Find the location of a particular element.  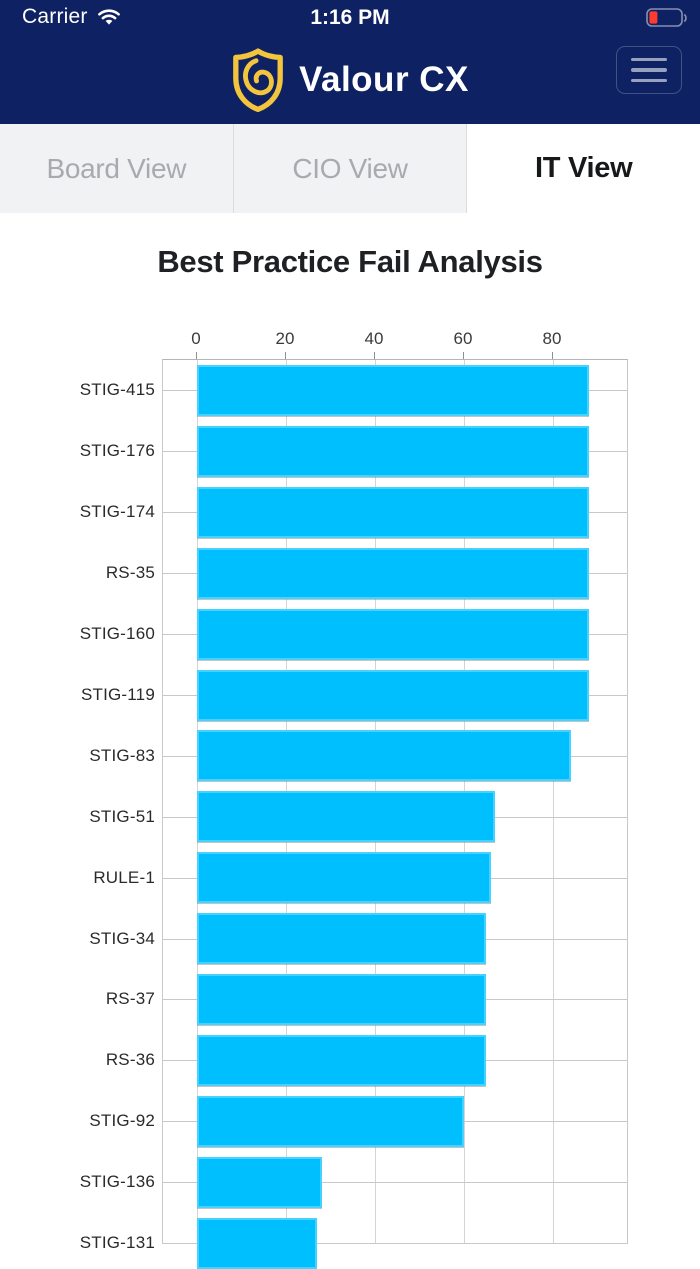

category-label: RS-35 is located at coordinates (130, 572).